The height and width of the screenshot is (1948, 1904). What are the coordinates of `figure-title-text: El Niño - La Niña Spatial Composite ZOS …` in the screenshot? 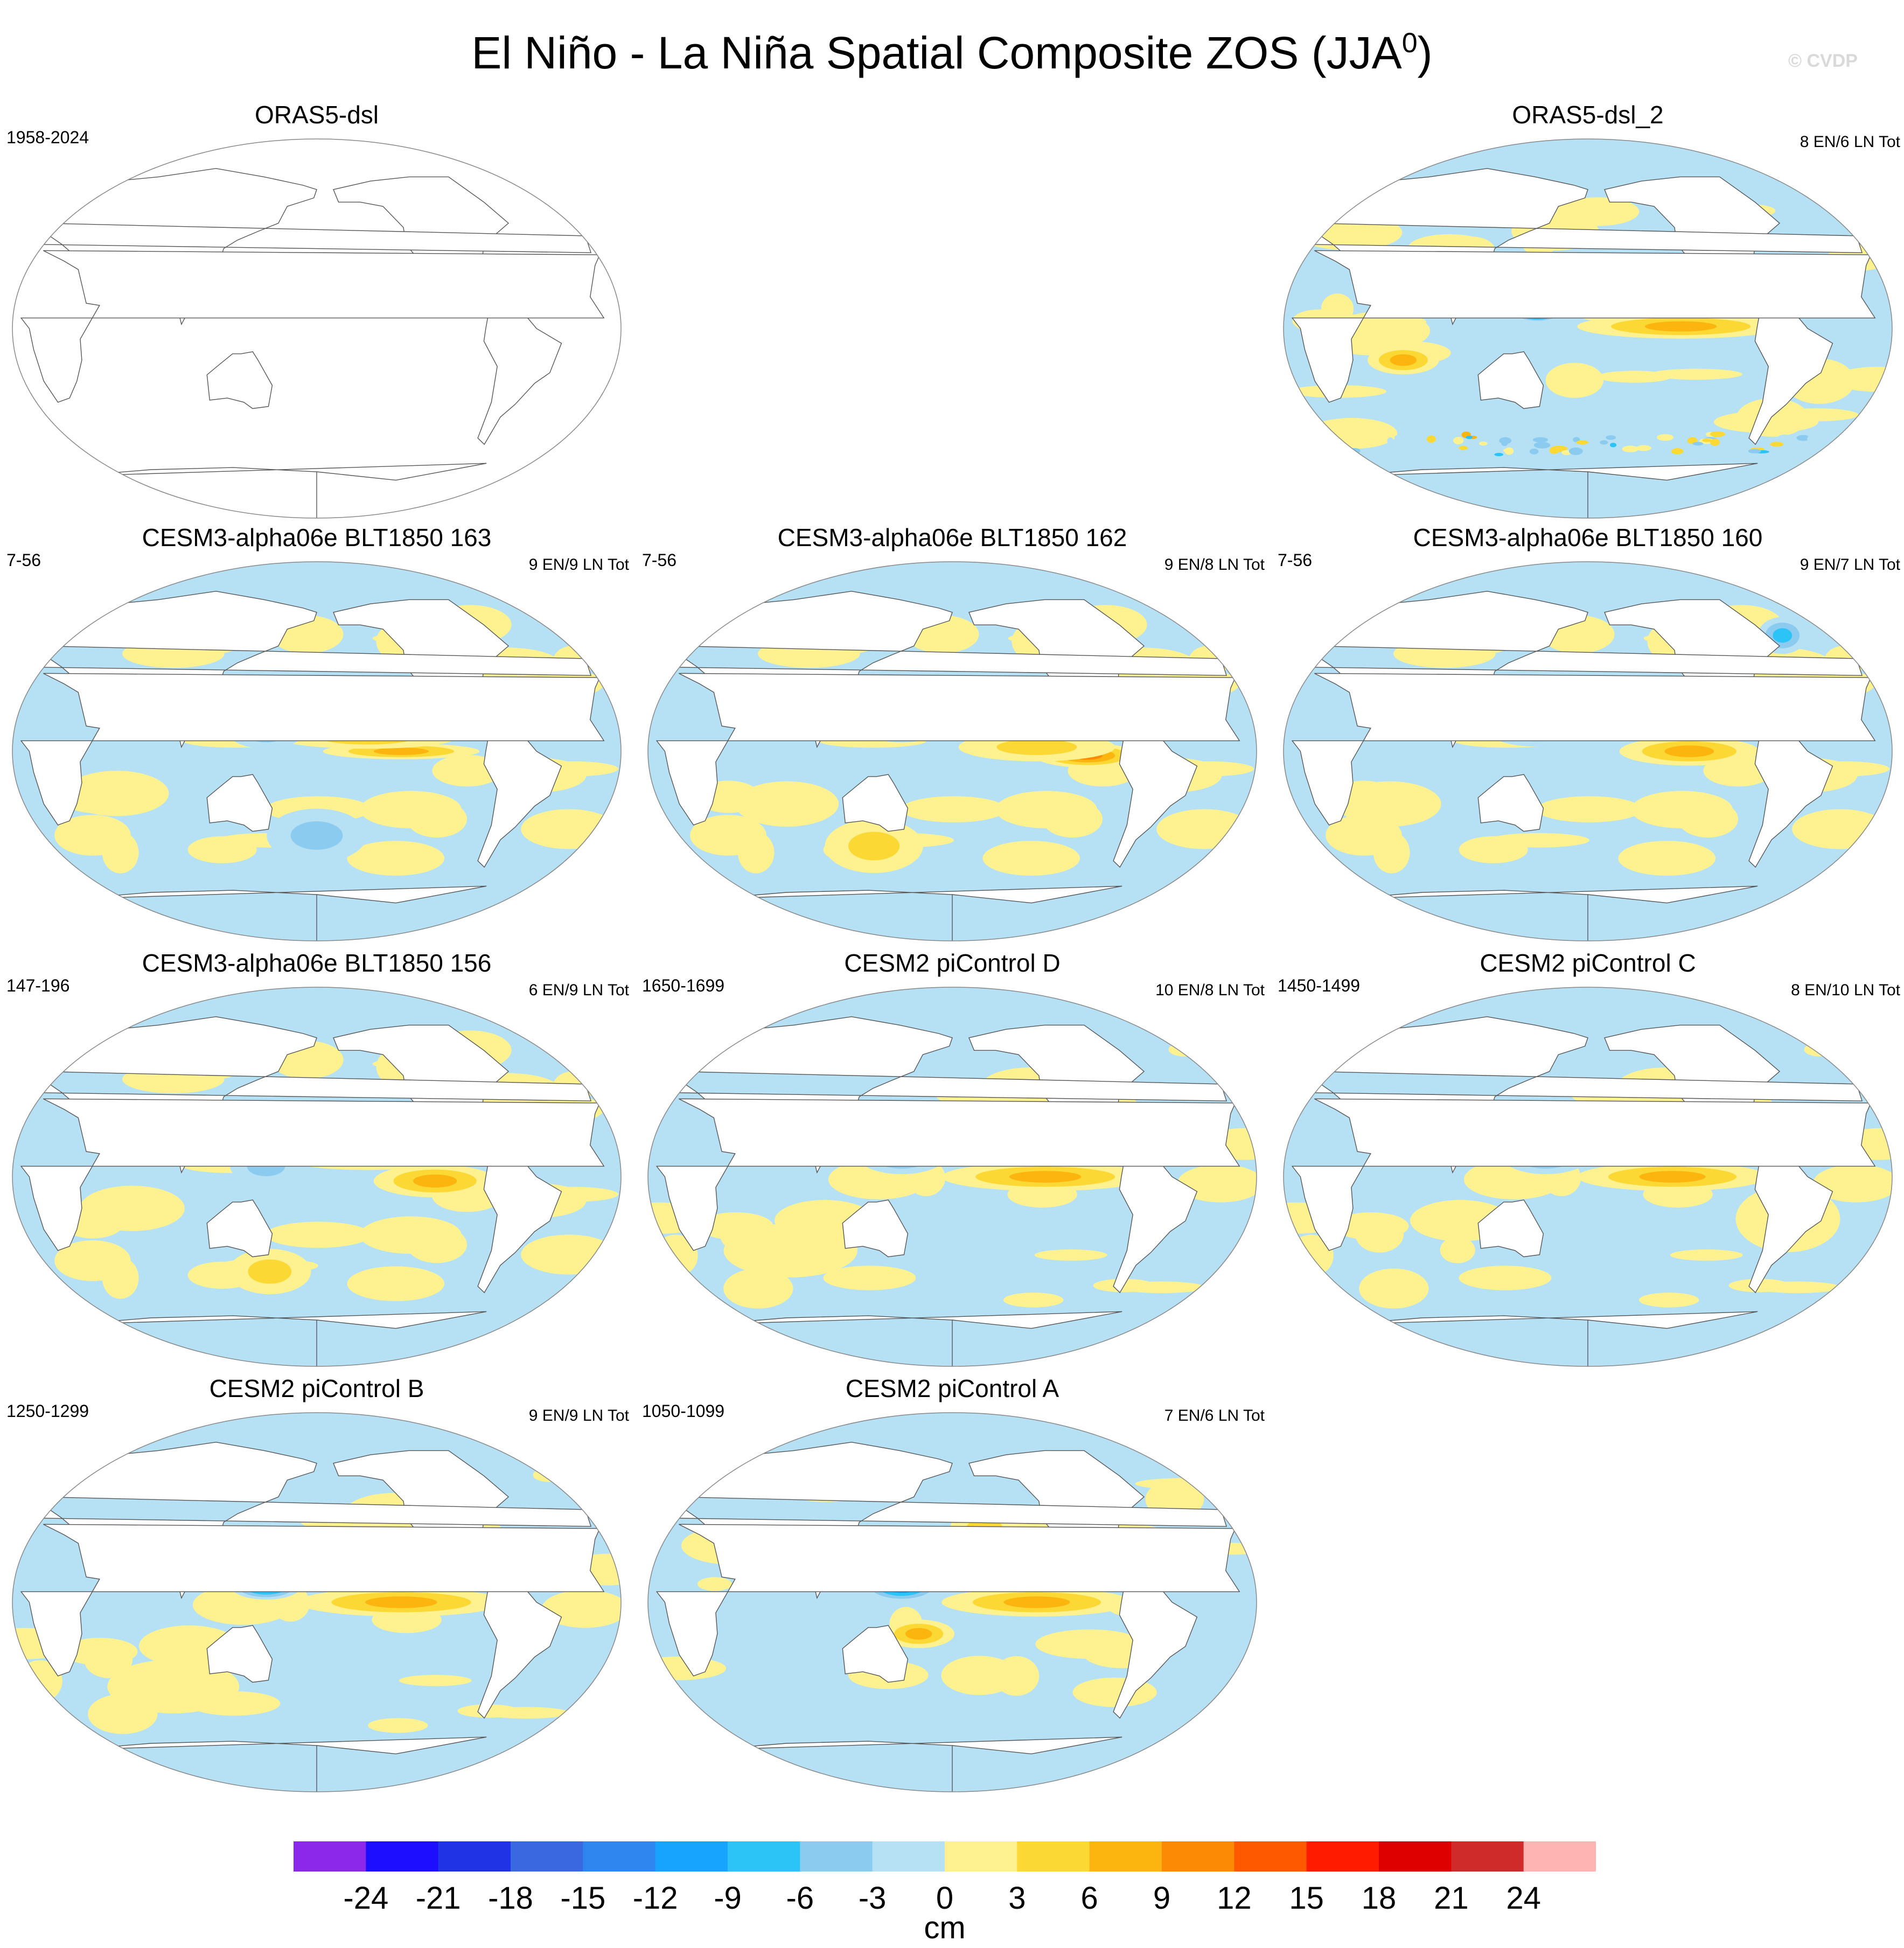 It's located at (937, 52).